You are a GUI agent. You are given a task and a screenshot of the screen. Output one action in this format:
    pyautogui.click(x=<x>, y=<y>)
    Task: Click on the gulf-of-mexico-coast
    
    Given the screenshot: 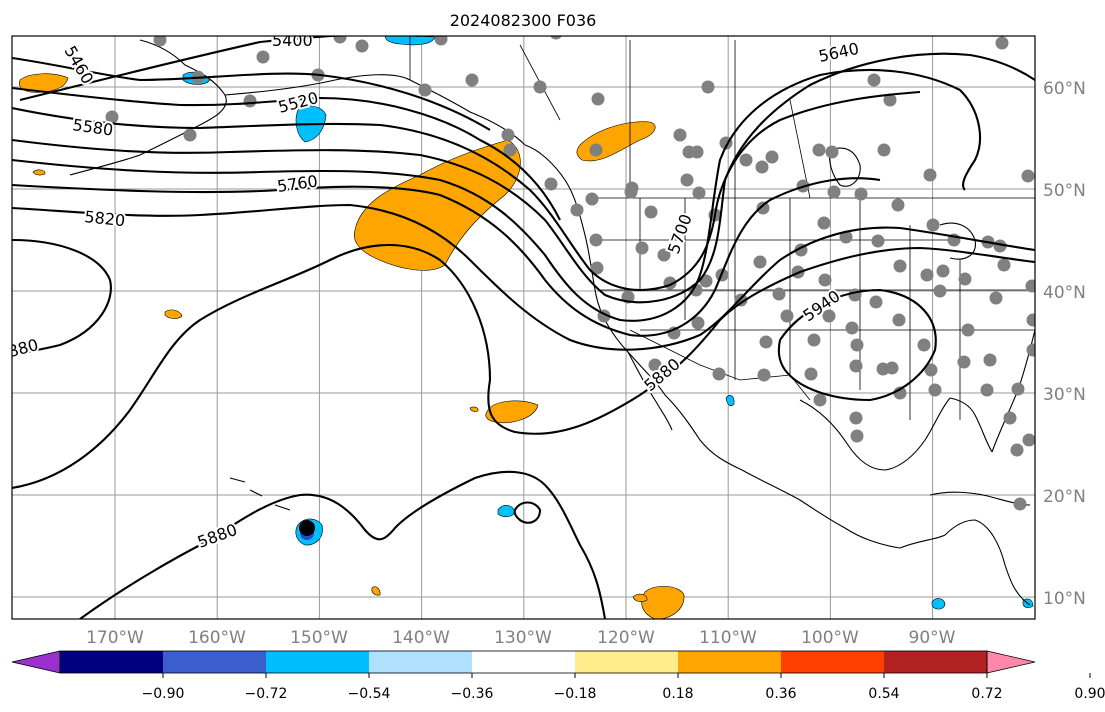 What is the action you would take?
    pyautogui.click(x=875, y=434)
    